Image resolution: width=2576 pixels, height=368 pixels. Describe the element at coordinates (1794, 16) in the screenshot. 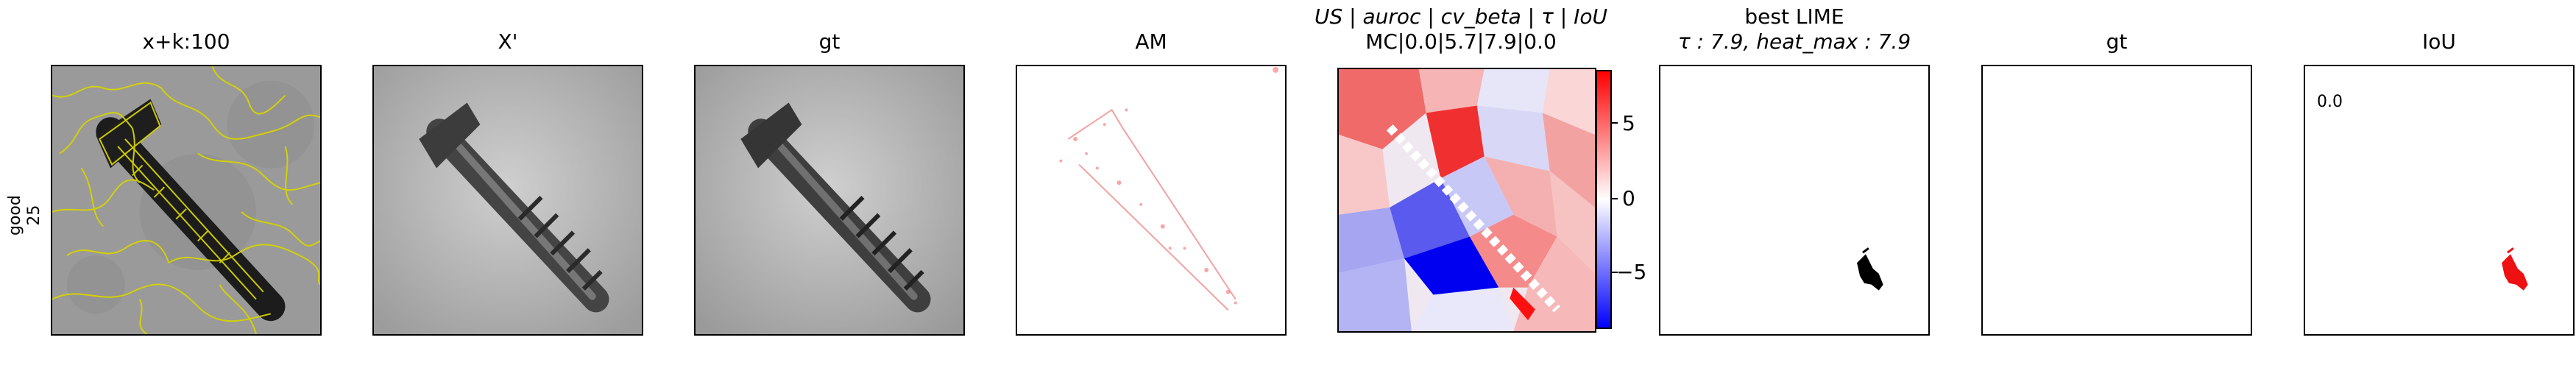

I see `panel-title-best-lime-line1: best LIME` at that location.